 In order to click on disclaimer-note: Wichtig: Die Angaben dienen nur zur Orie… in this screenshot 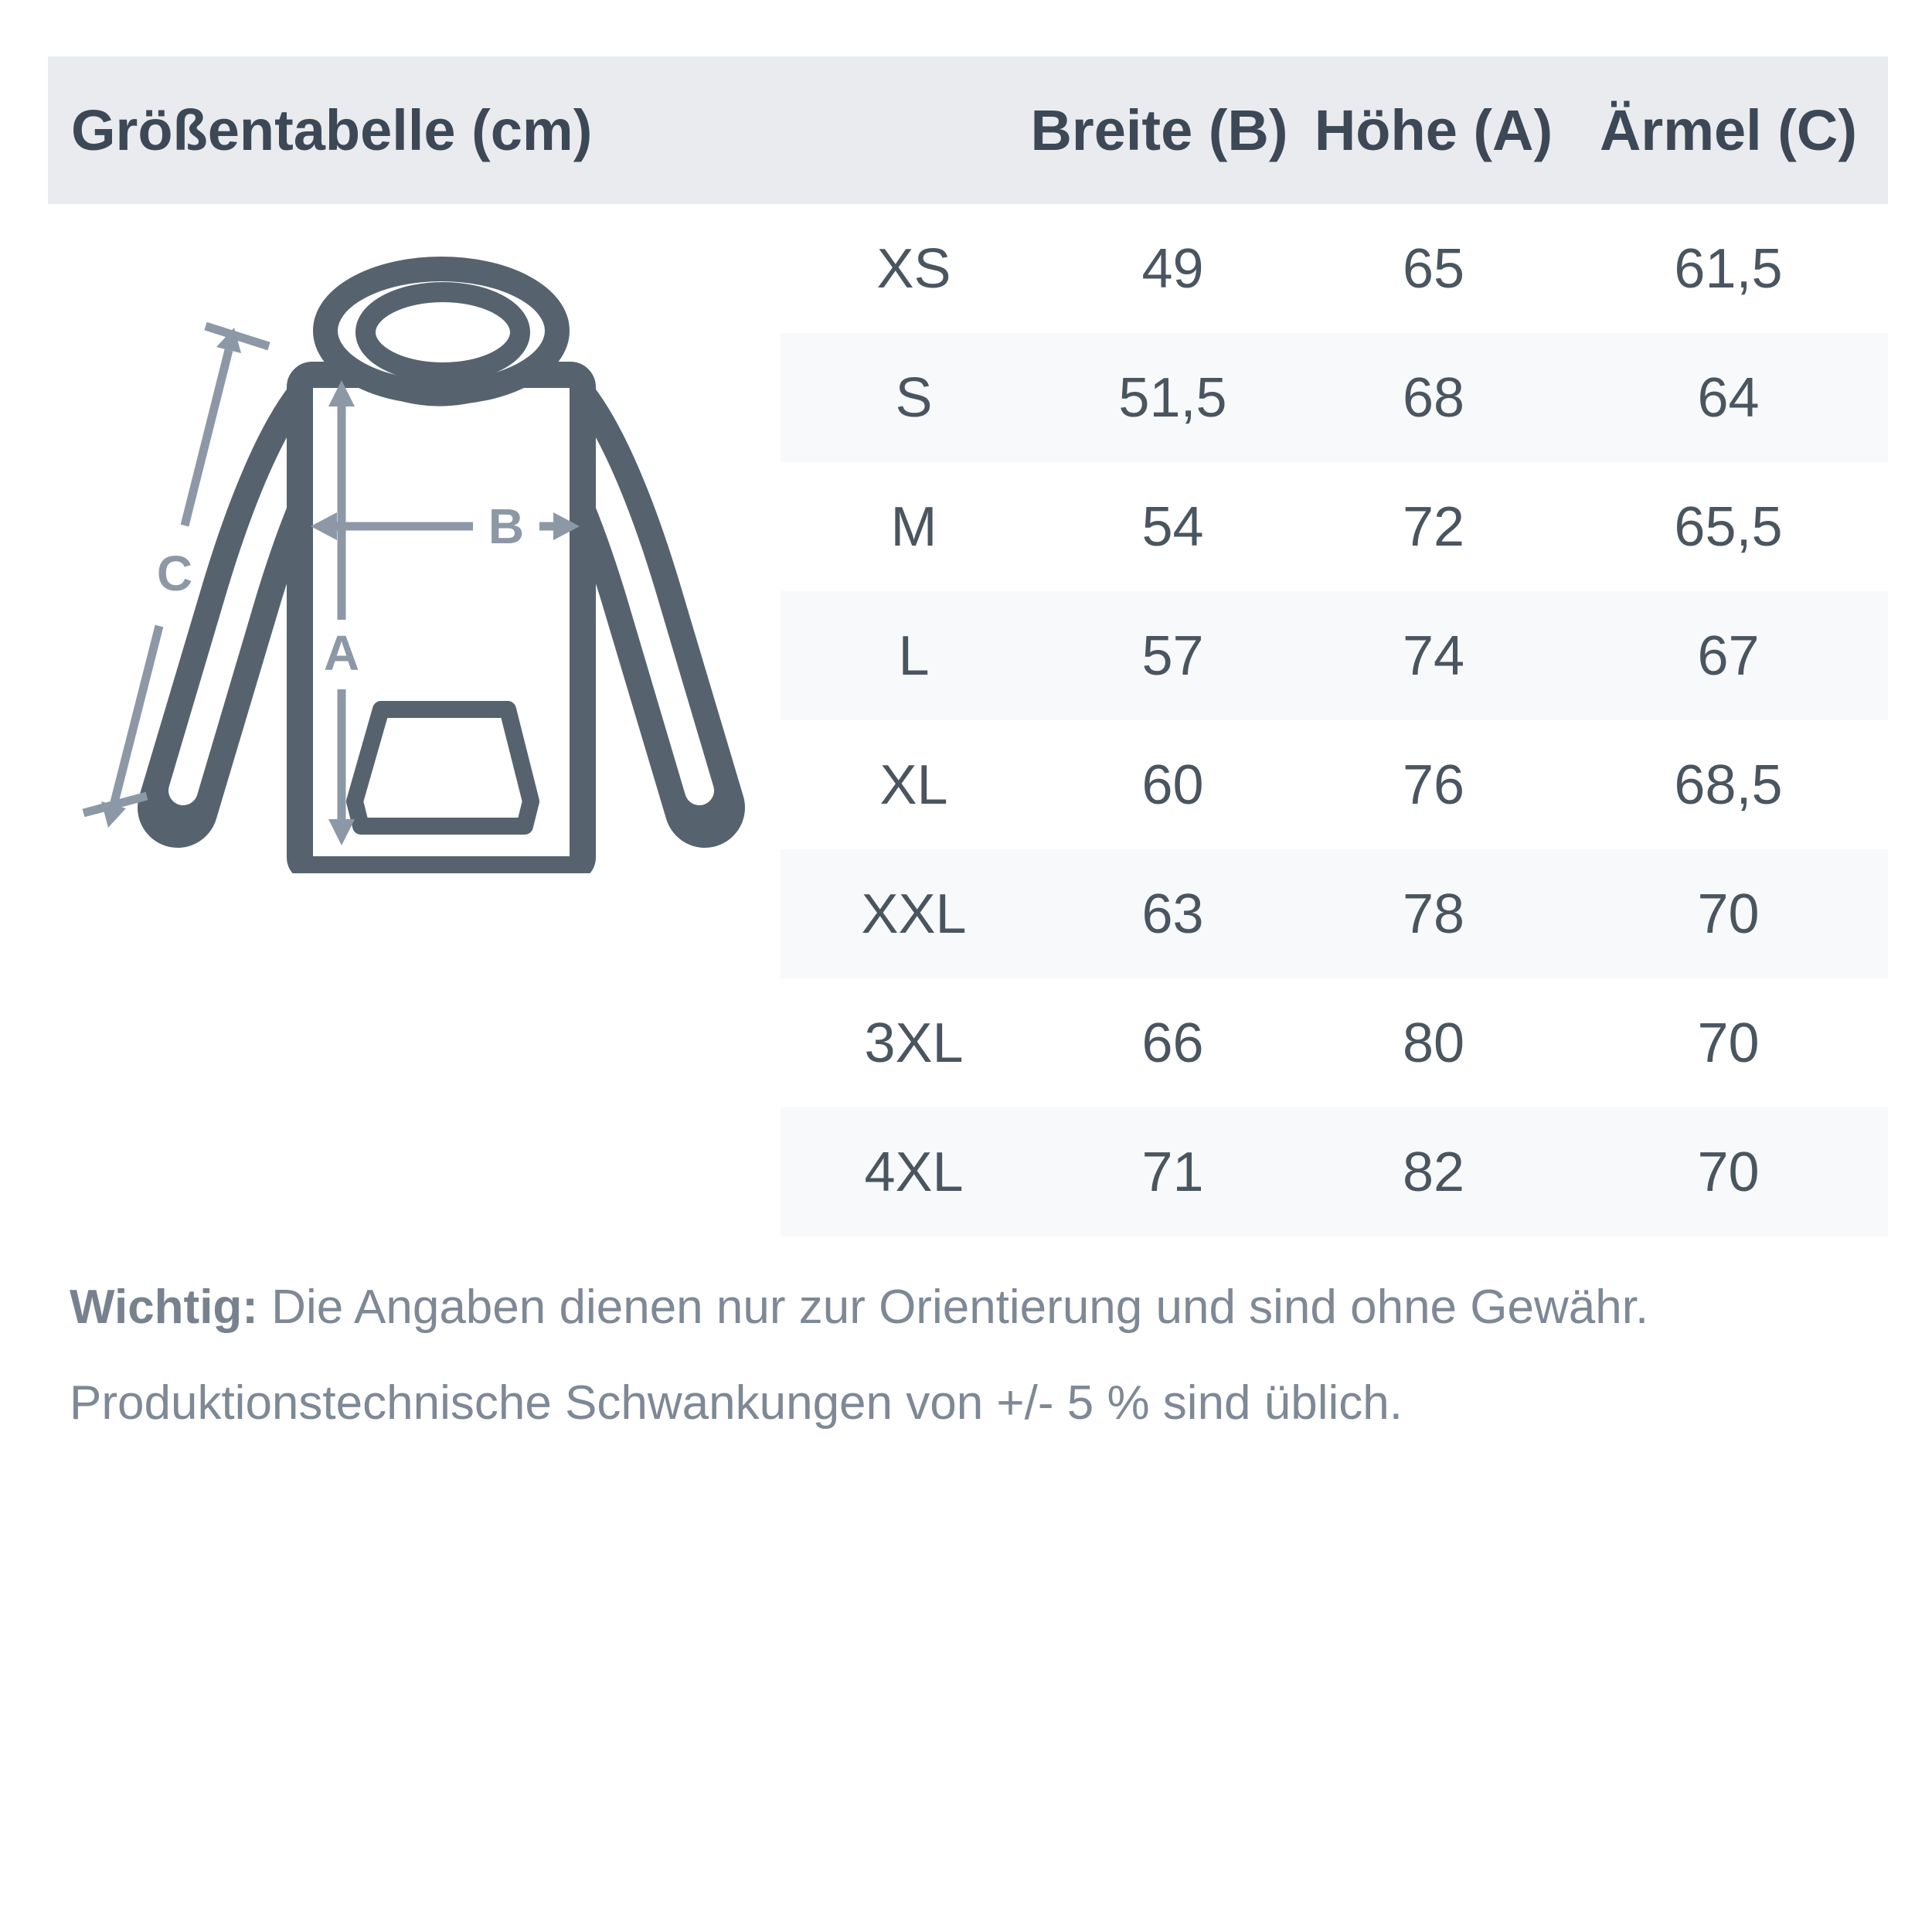, I will do `click(974, 1355)`.